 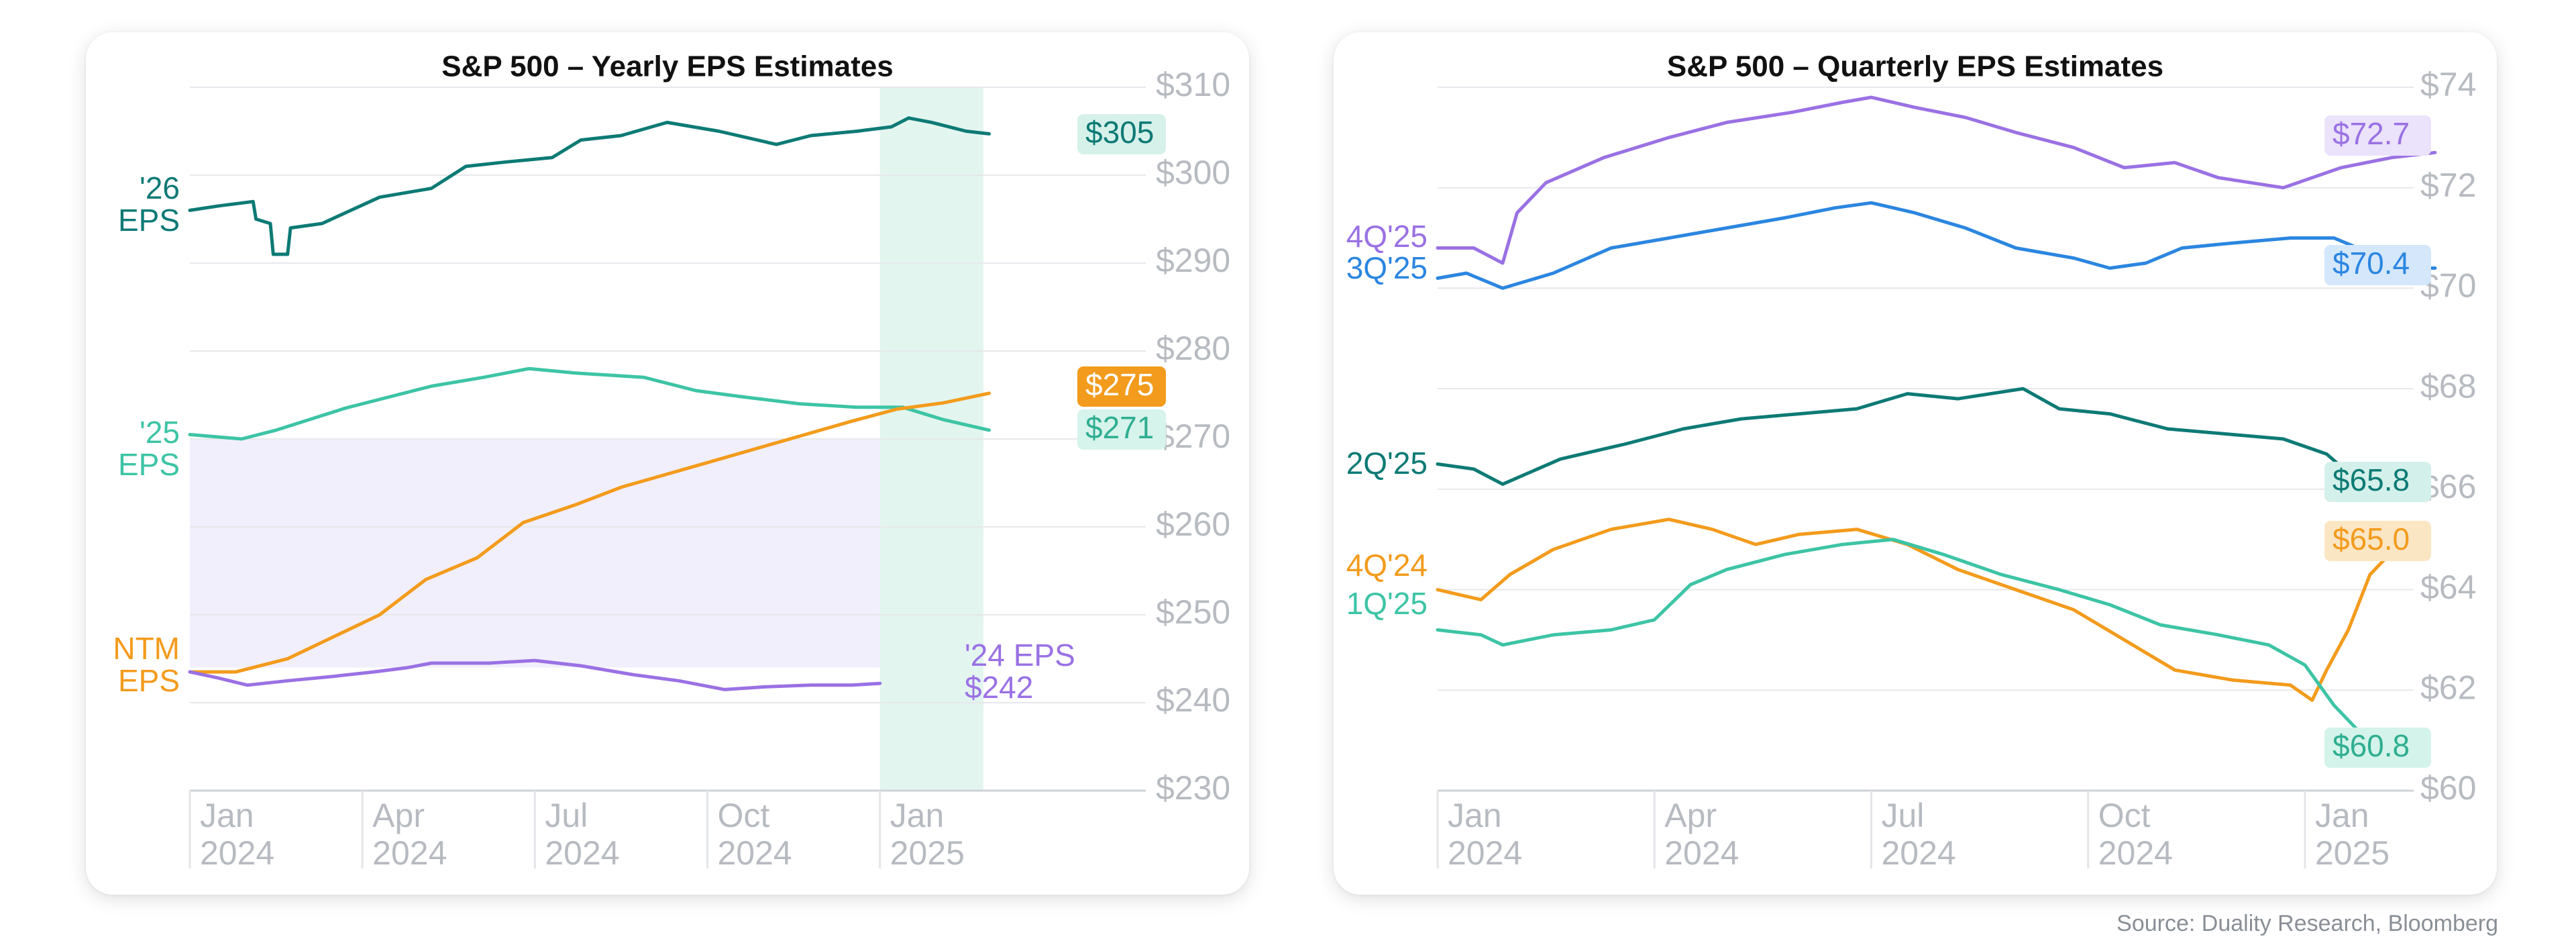 I want to click on series-label-24-eps: '24 EPS $242, so click(x=1020, y=671).